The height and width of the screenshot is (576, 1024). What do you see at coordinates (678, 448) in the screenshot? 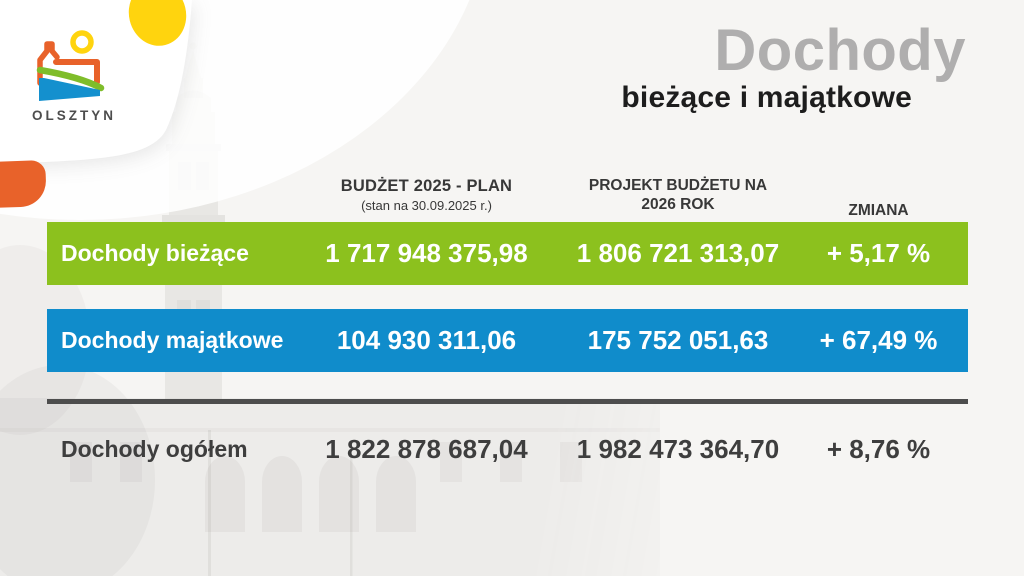
I see `cell-budget-2026: 1 982 473 364,70` at bounding box center [678, 448].